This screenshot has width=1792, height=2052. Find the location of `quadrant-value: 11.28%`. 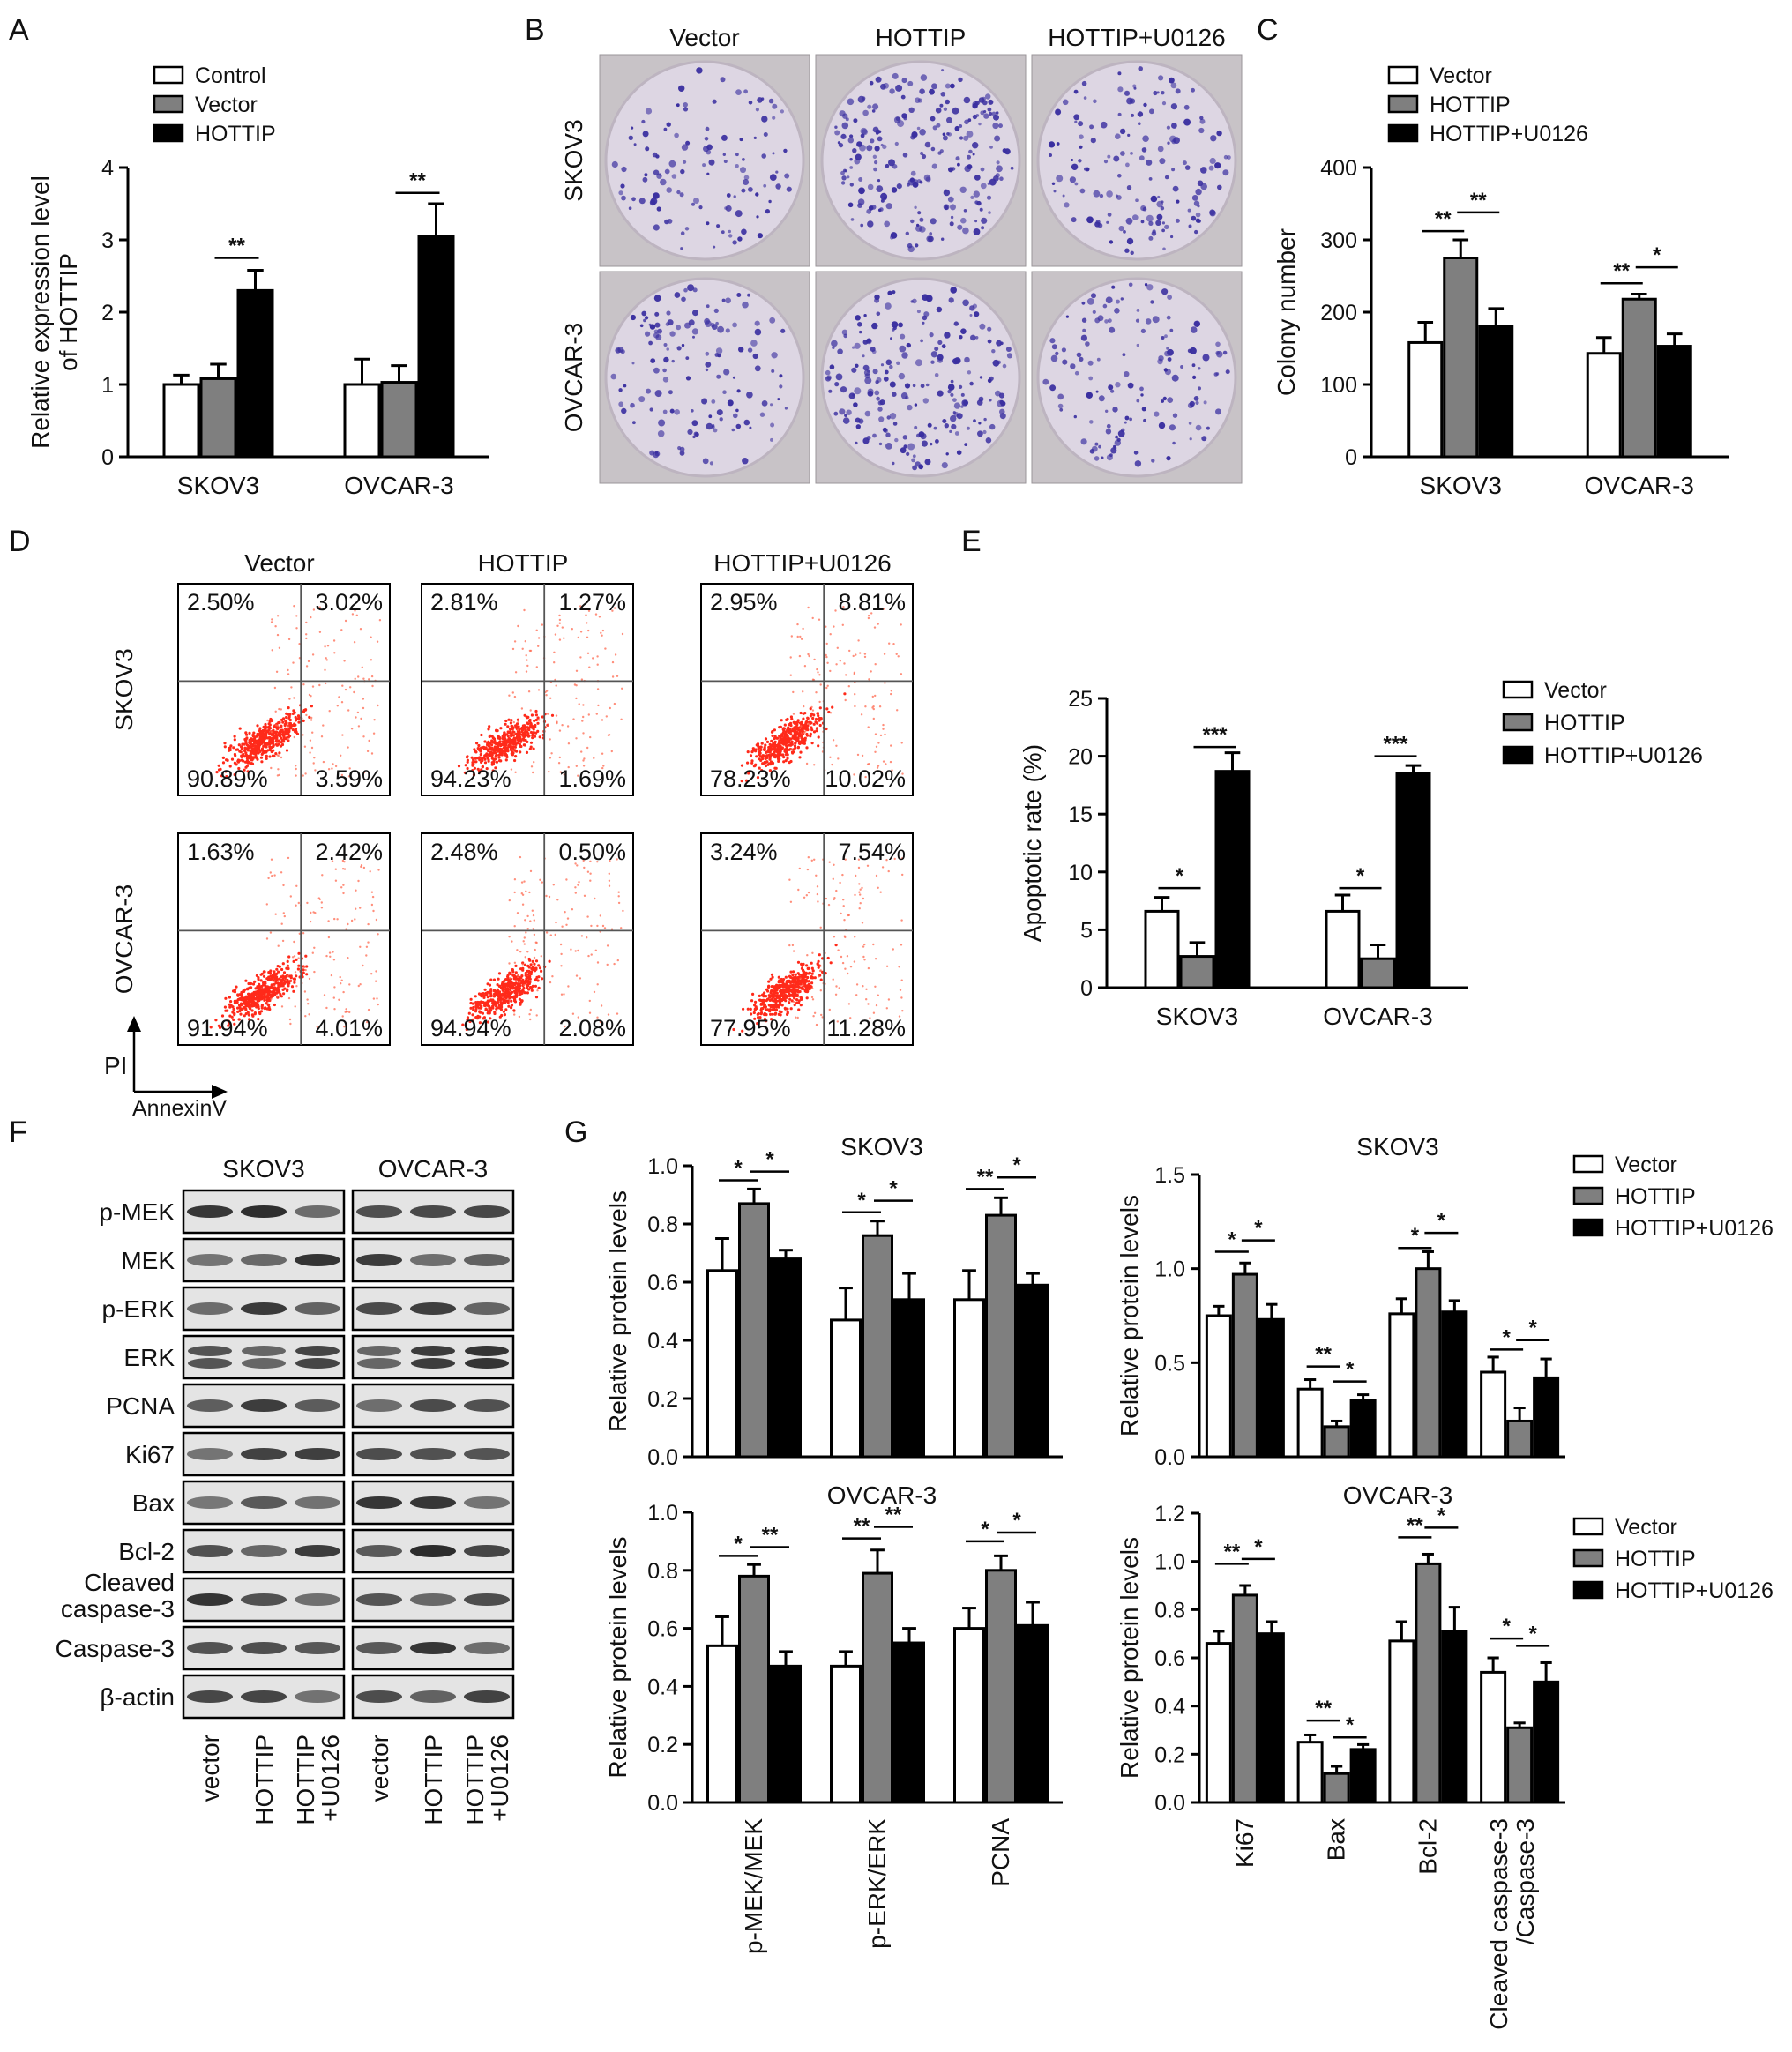

quadrant-value: 11.28% is located at coordinates (866, 1028).